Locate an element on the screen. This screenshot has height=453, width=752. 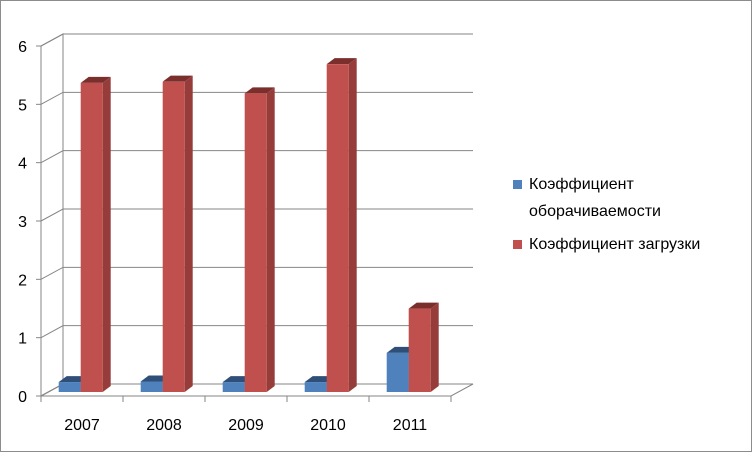
legend-swatch-turnover is located at coordinates (517, 184).